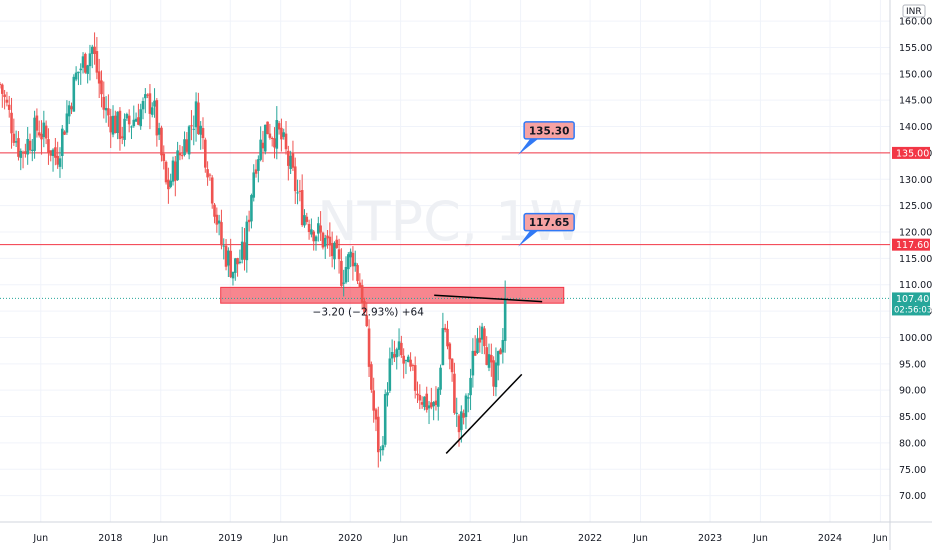 The width and height of the screenshot is (932, 554). I want to click on price-axis-tick: 110.00, so click(915, 285).